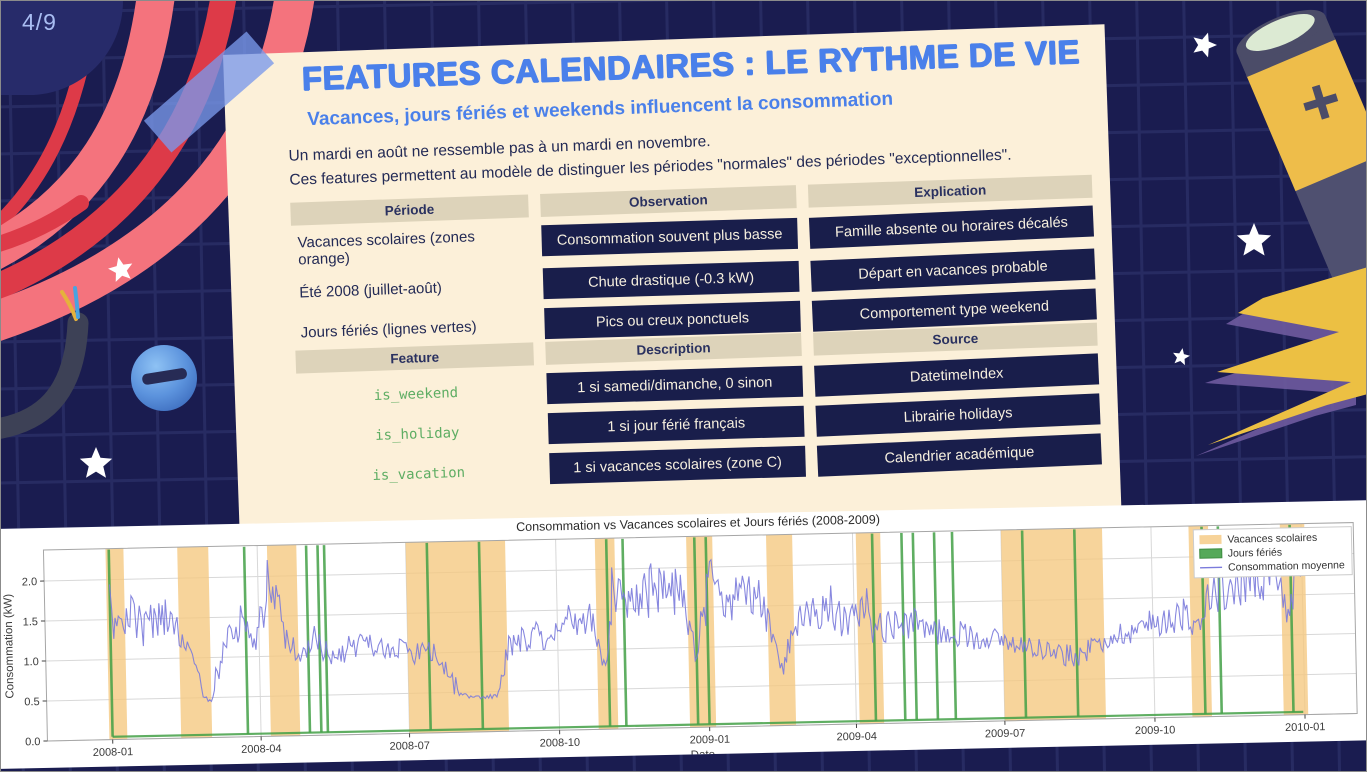 This screenshot has height=772, width=1367. What do you see at coordinates (1286, 566) in the screenshot?
I see `svg-text: Consommation moyenne` at bounding box center [1286, 566].